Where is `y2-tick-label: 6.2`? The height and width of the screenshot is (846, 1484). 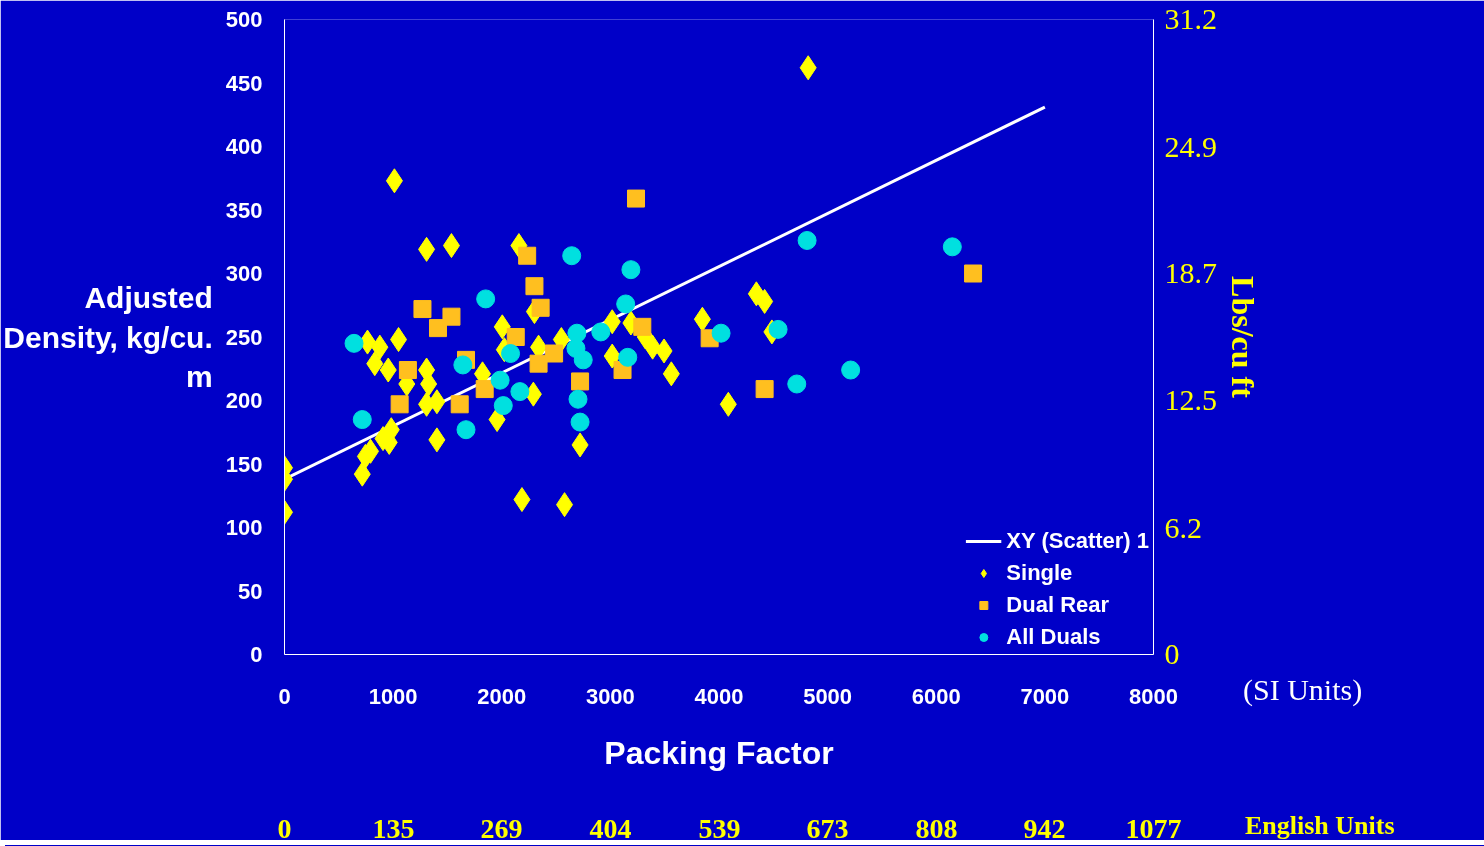
y2-tick-label: 6.2 is located at coordinates (1183, 527).